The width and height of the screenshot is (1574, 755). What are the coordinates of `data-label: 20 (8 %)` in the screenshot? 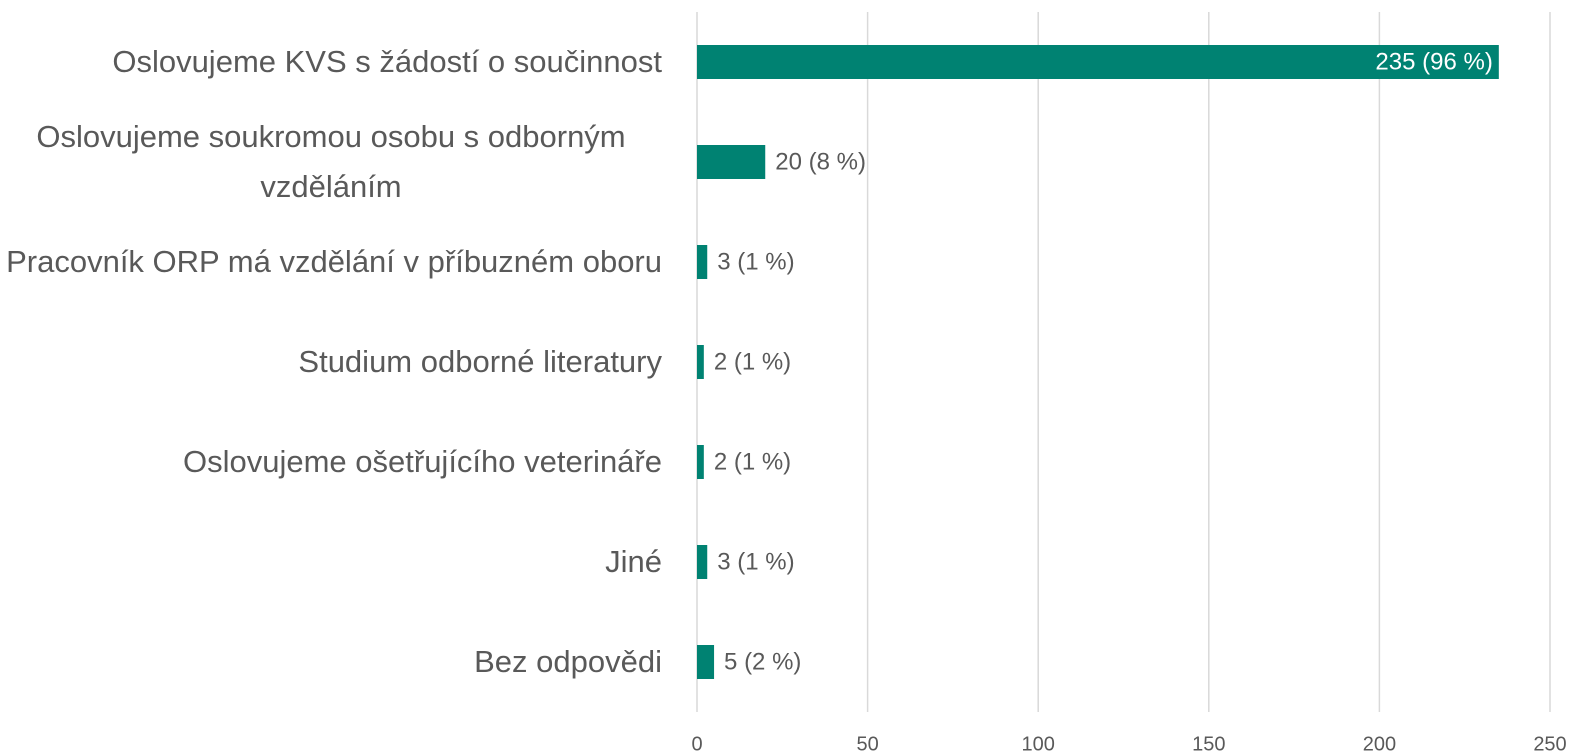 It's located at (820, 161).